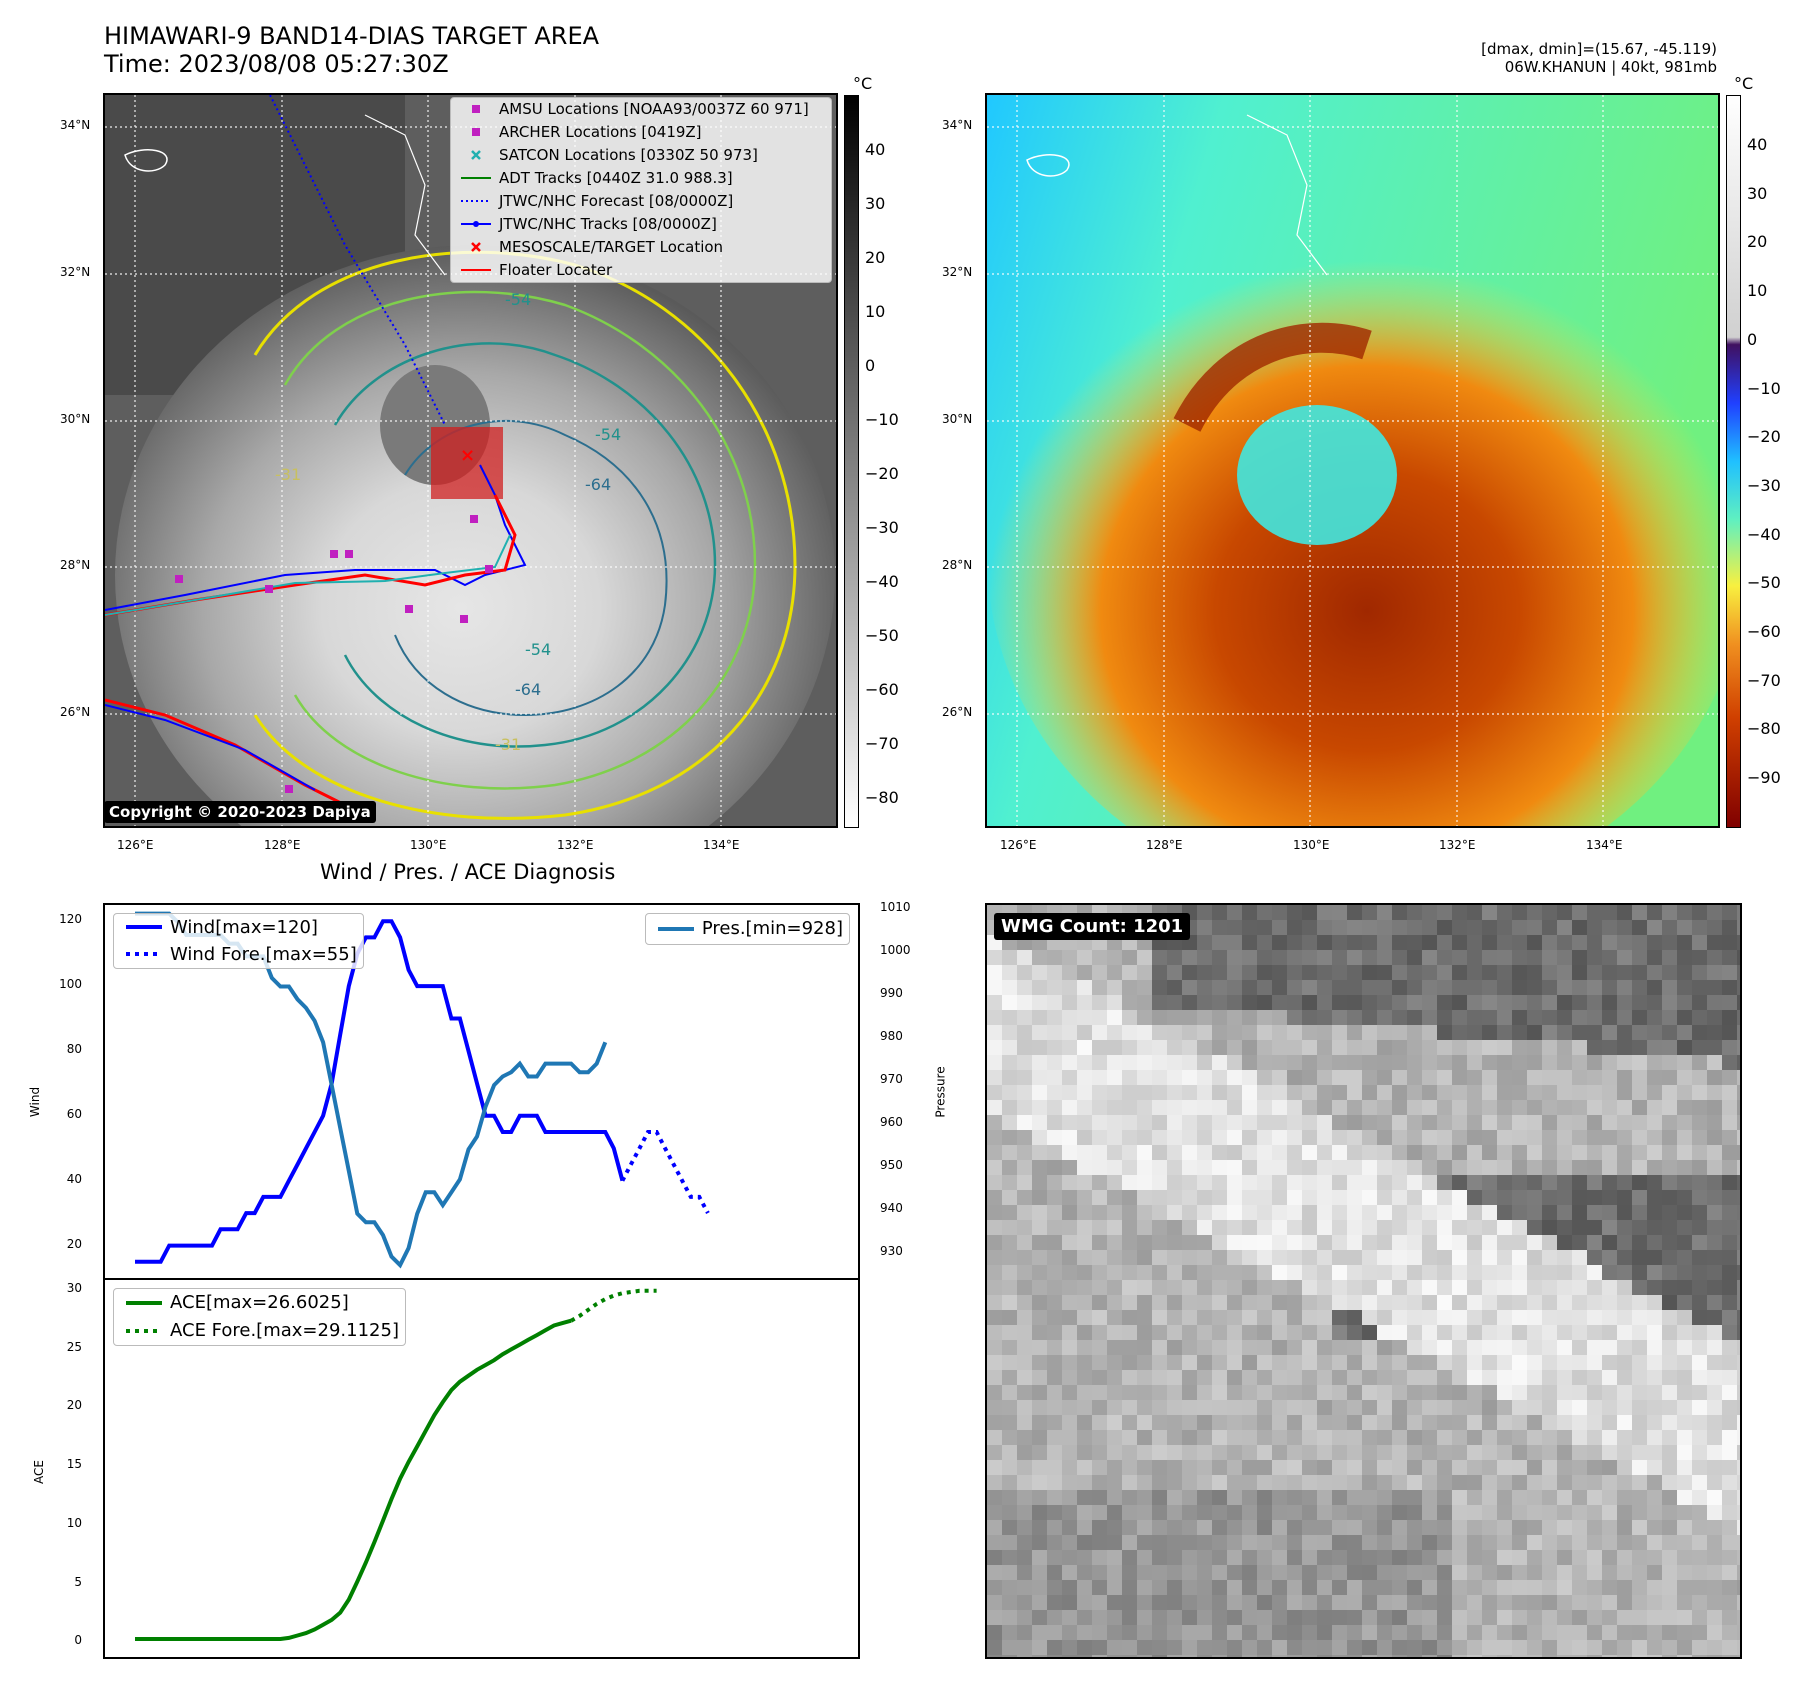 This screenshot has width=1797, height=1684. Describe the element at coordinates (35, 1102) in the screenshot. I see `wind-axis-label: Wind` at that location.